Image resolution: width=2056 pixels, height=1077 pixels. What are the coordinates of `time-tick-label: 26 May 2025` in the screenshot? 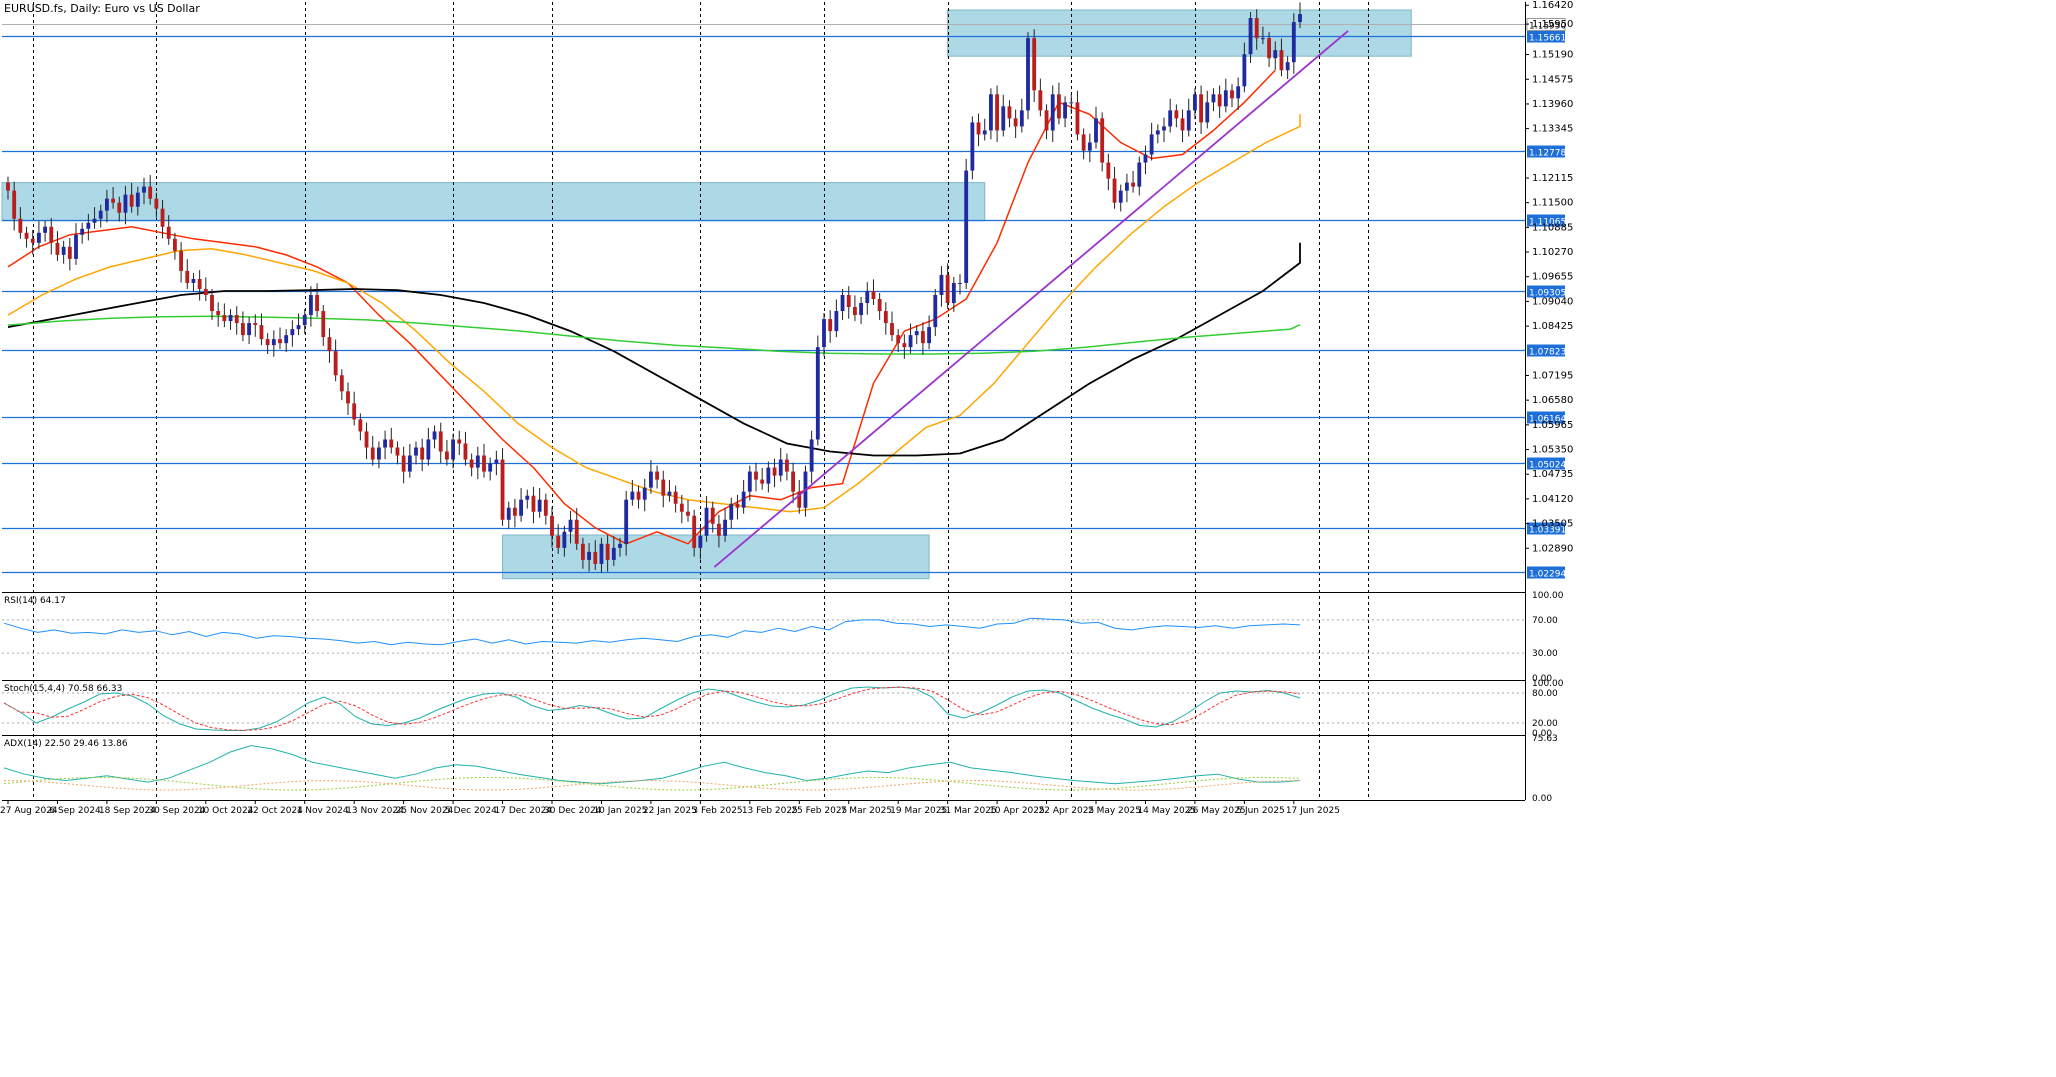 It's located at (1216, 811).